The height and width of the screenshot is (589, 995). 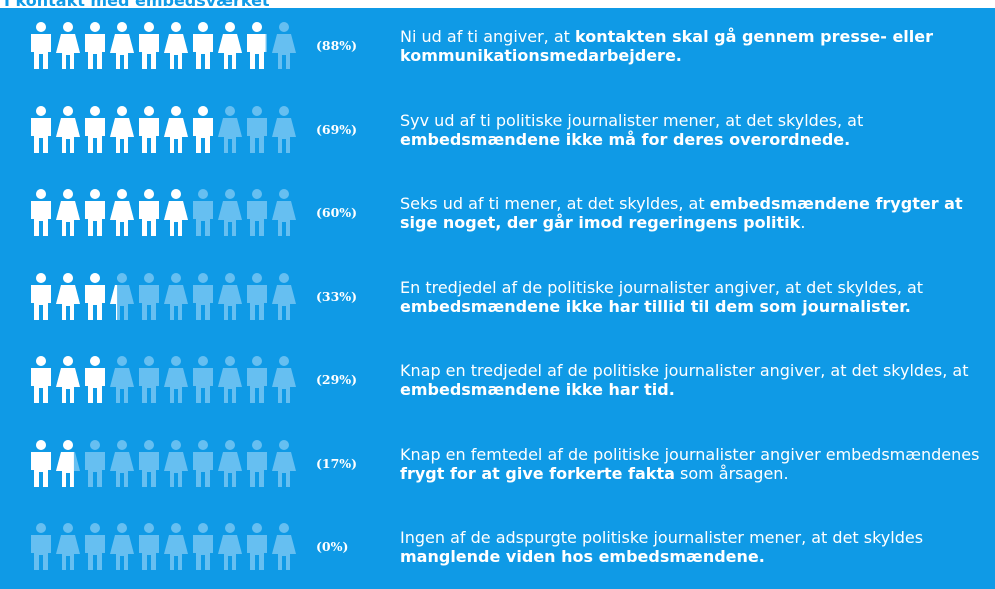 I want to click on title-strip: I kontakt med embedsværket, so click(x=497, y=4).